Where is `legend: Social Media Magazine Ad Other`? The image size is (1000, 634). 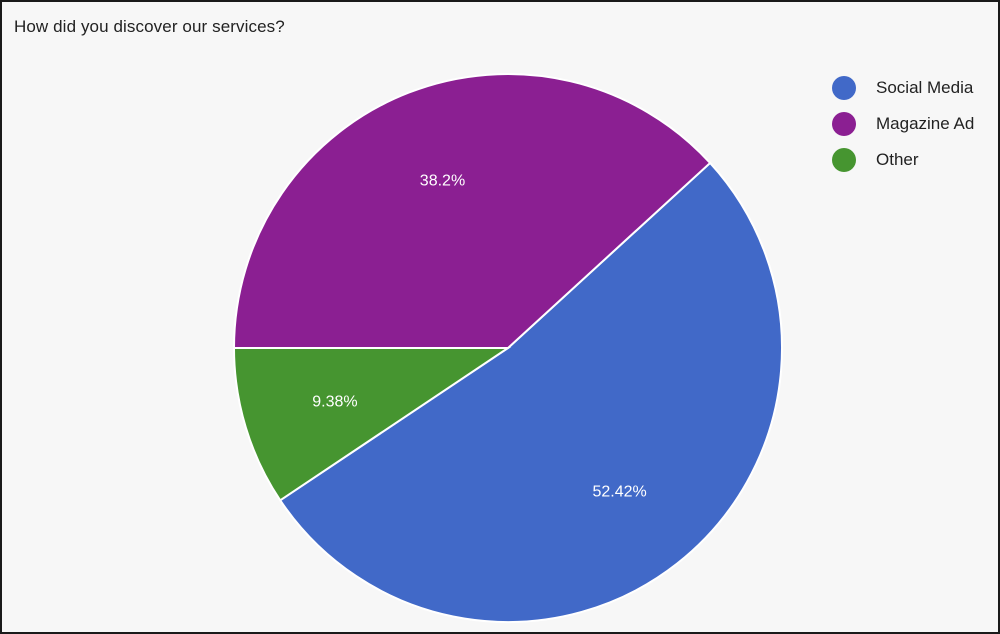 legend: Social Media Magazine Ad Other is located at coordinates (903, 130).